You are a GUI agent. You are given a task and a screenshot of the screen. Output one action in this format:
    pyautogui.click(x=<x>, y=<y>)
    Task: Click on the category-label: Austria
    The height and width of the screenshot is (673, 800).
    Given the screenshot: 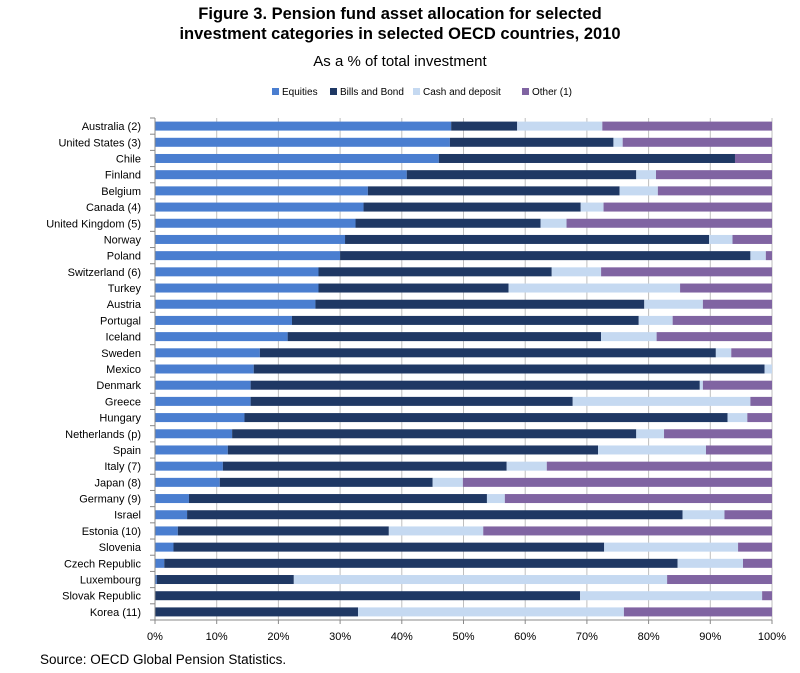 What is the action you would take?
    pyautogui.click(x=124, y=305)
    